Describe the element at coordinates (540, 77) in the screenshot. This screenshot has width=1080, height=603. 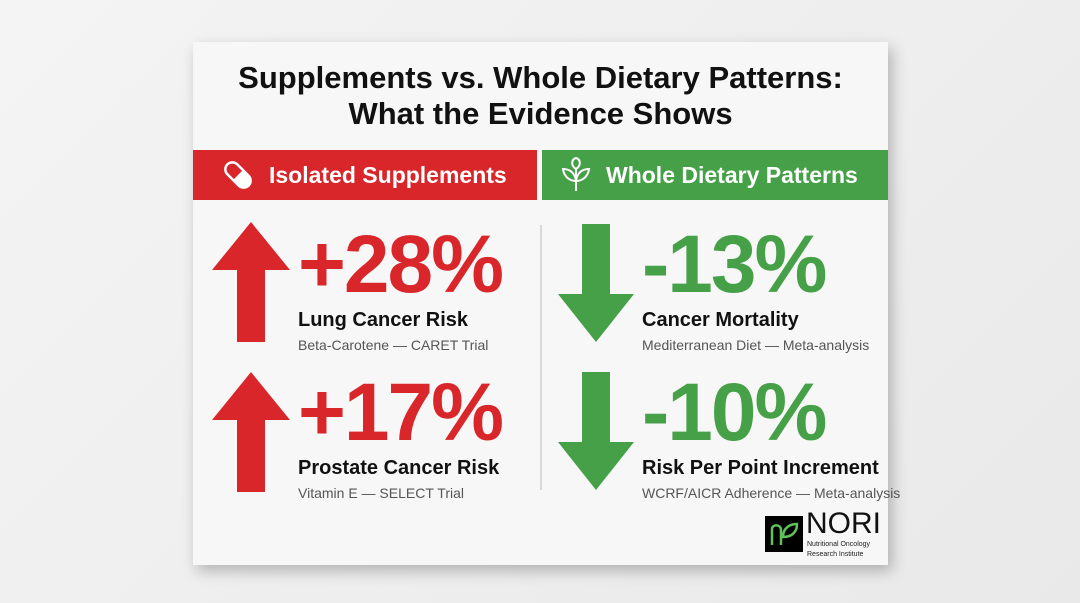
I see `title-line-1: Supplements vs. Whole Dietary Patterns:` at that location.